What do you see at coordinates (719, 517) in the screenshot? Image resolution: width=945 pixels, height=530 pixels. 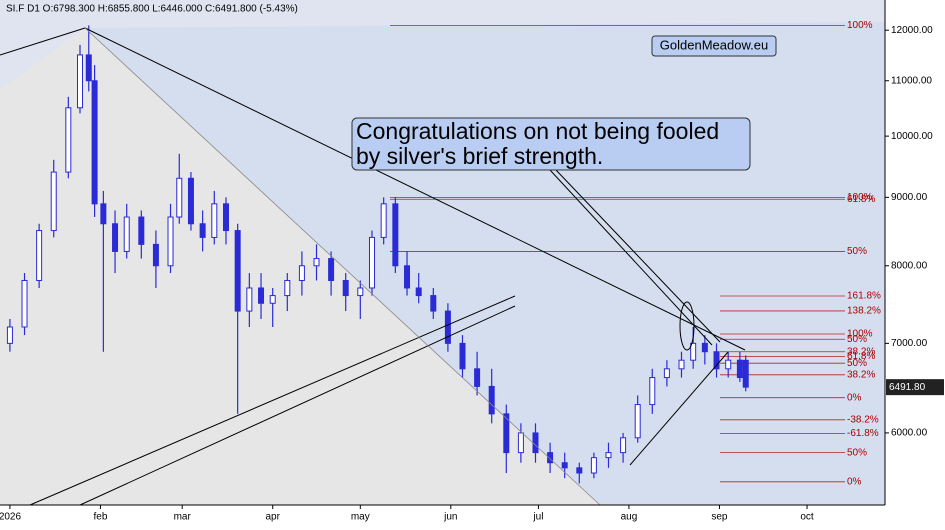 I see `x-tick-label: sep` at bounding box center [719, 517].